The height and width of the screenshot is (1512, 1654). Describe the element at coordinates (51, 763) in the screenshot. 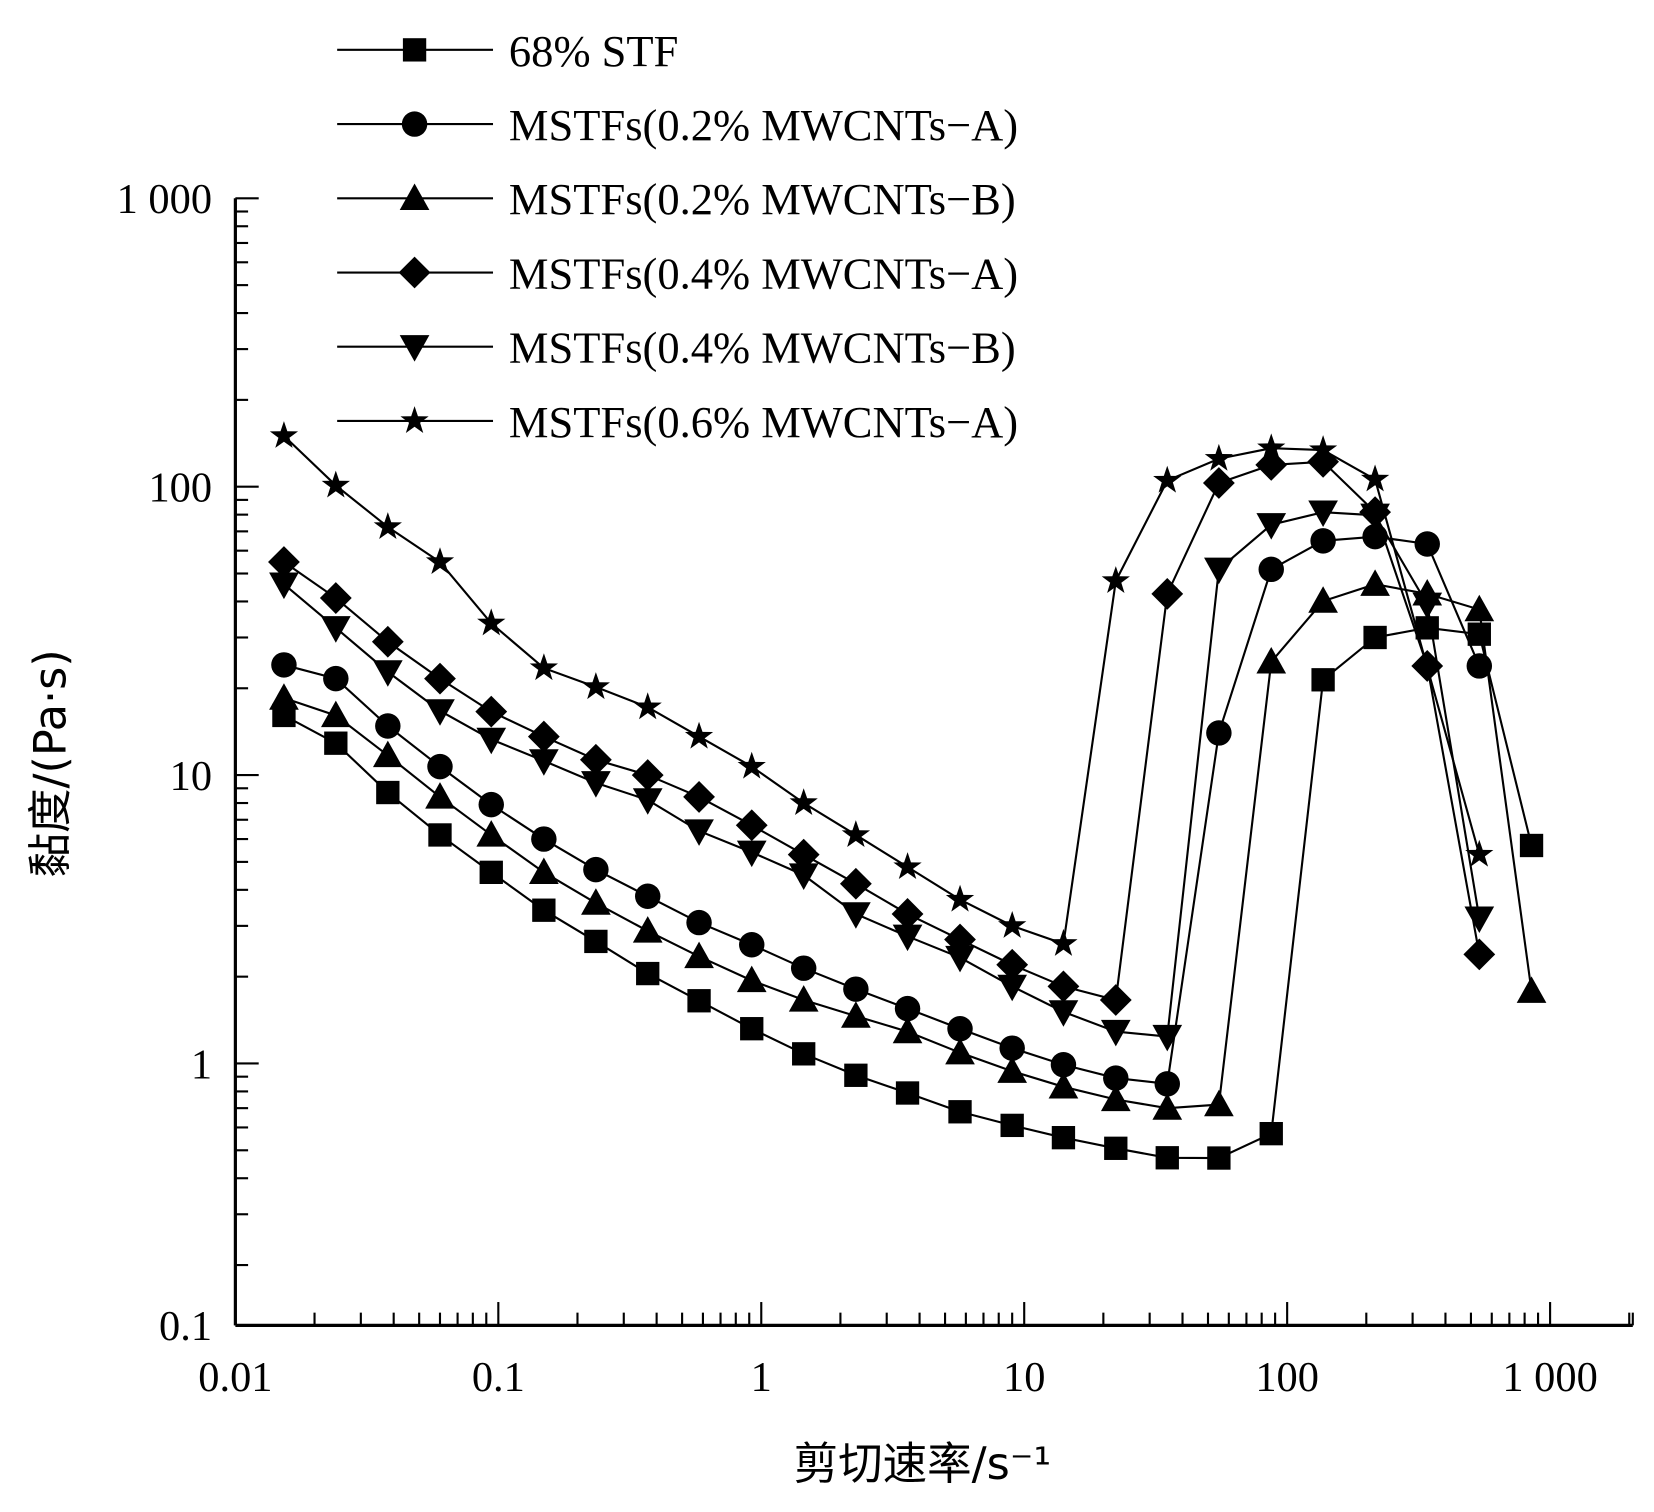

I see `y-axis-title: 黏度/(Pa·s)` at that location.